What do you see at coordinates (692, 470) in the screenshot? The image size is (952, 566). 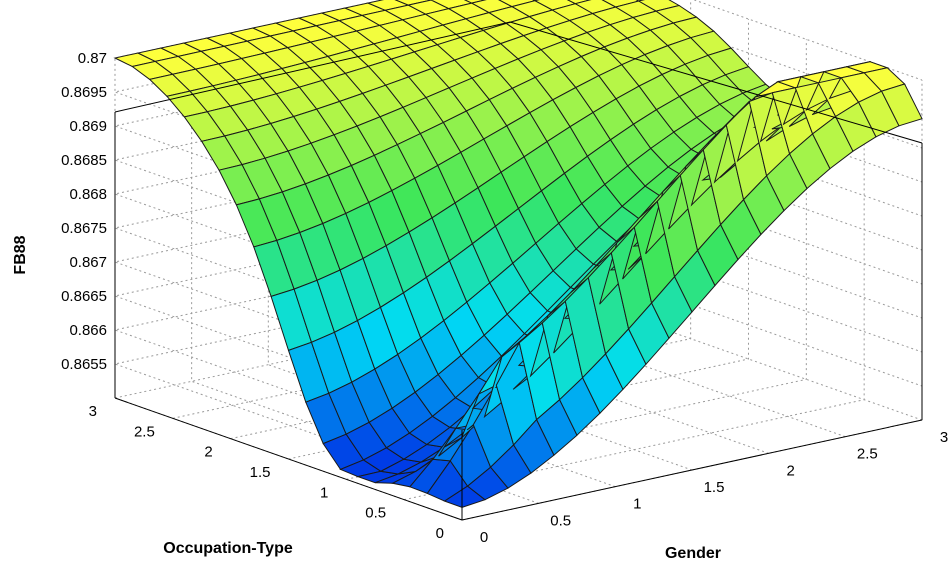 I see `axis-edge-gender` at bounding box center [692, 470].